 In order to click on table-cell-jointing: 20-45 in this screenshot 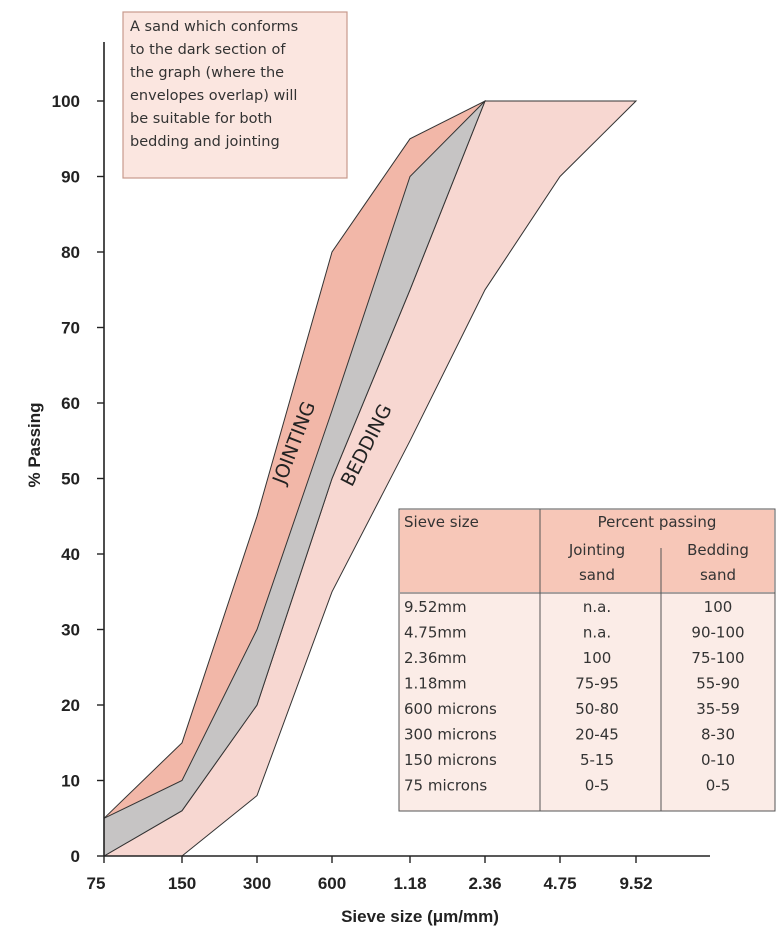, I will do `click(597, 735)`.